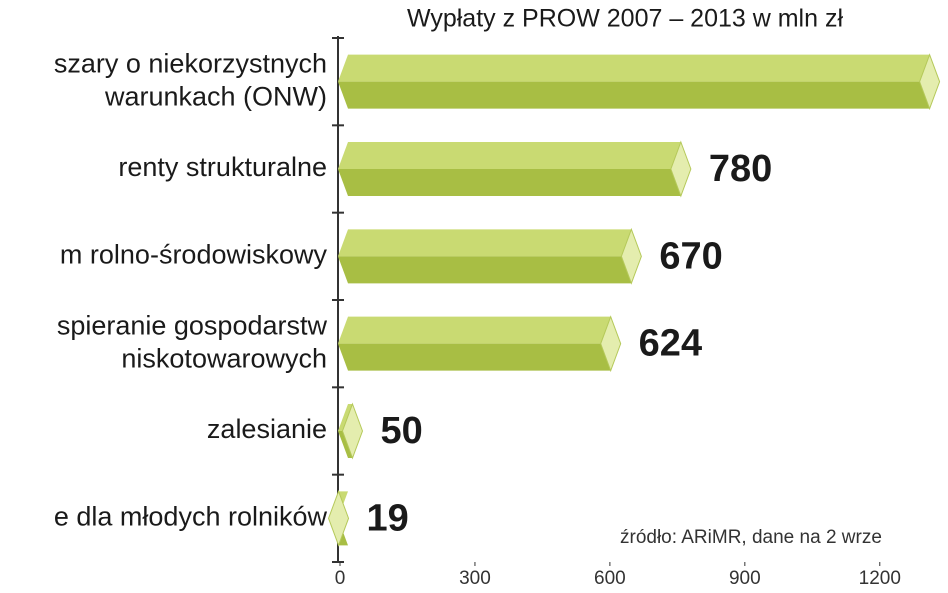  What do you see at coordinates (880, 578) in the screenshot?
I see `x-tick-label: 1200` at bounding box center [880, 578].